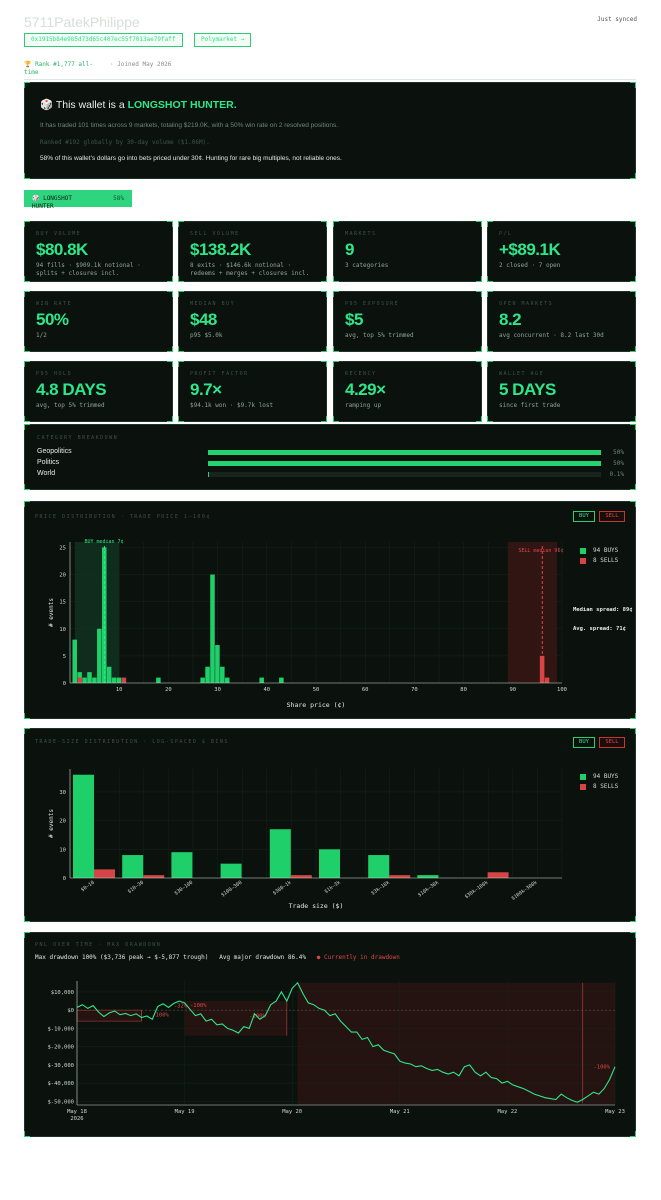  I want to click on polymarket-link: Polymarket →, so click(223, 40).